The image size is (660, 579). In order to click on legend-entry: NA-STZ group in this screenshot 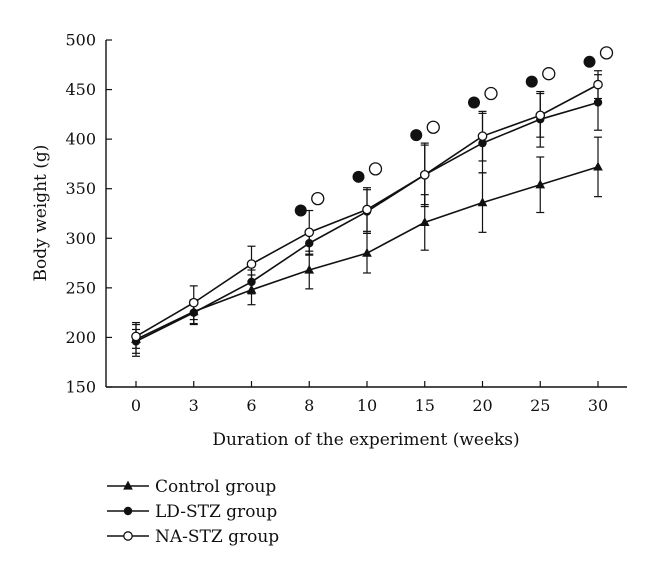, I will do `click(193, 537)`.